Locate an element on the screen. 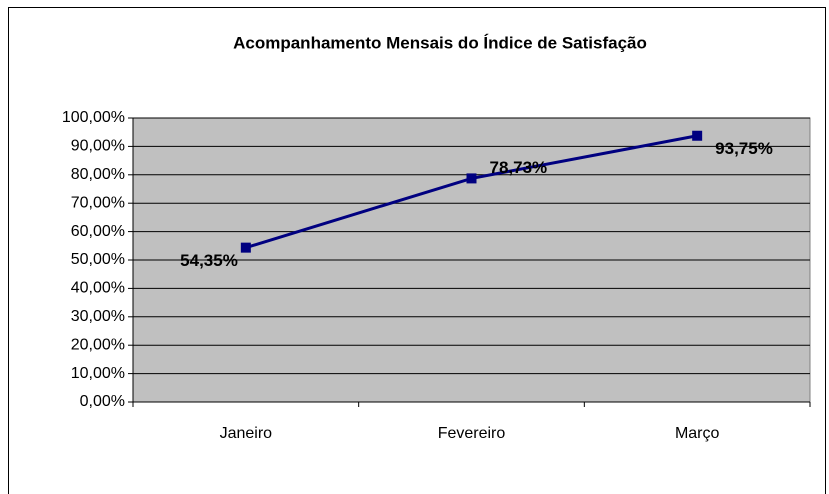 This screenshot has width=829, height=494. y-tick-label: 40,00% is located at coordinates (98, 288).